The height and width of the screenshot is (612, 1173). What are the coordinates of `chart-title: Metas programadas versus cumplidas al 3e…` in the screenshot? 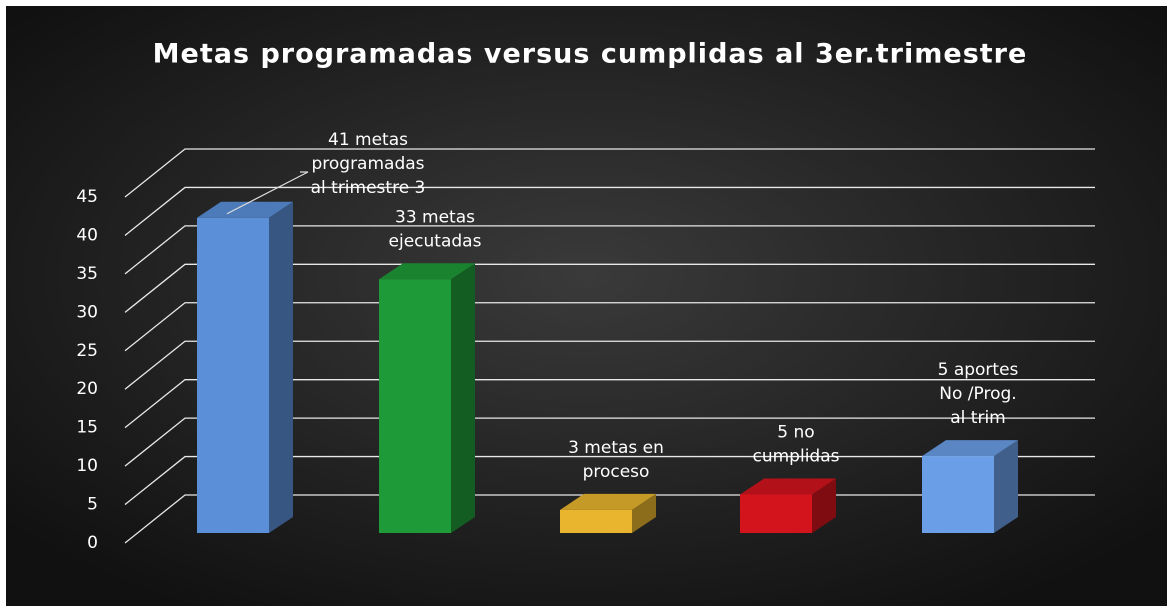 It's located at (590, 54).